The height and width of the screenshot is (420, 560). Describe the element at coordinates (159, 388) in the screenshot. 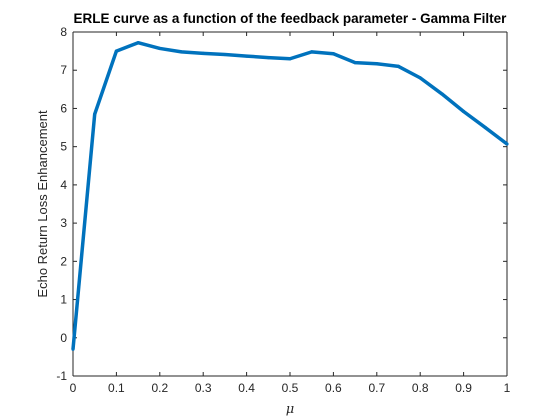

I see `x-tick-label: 0.2` at that location.